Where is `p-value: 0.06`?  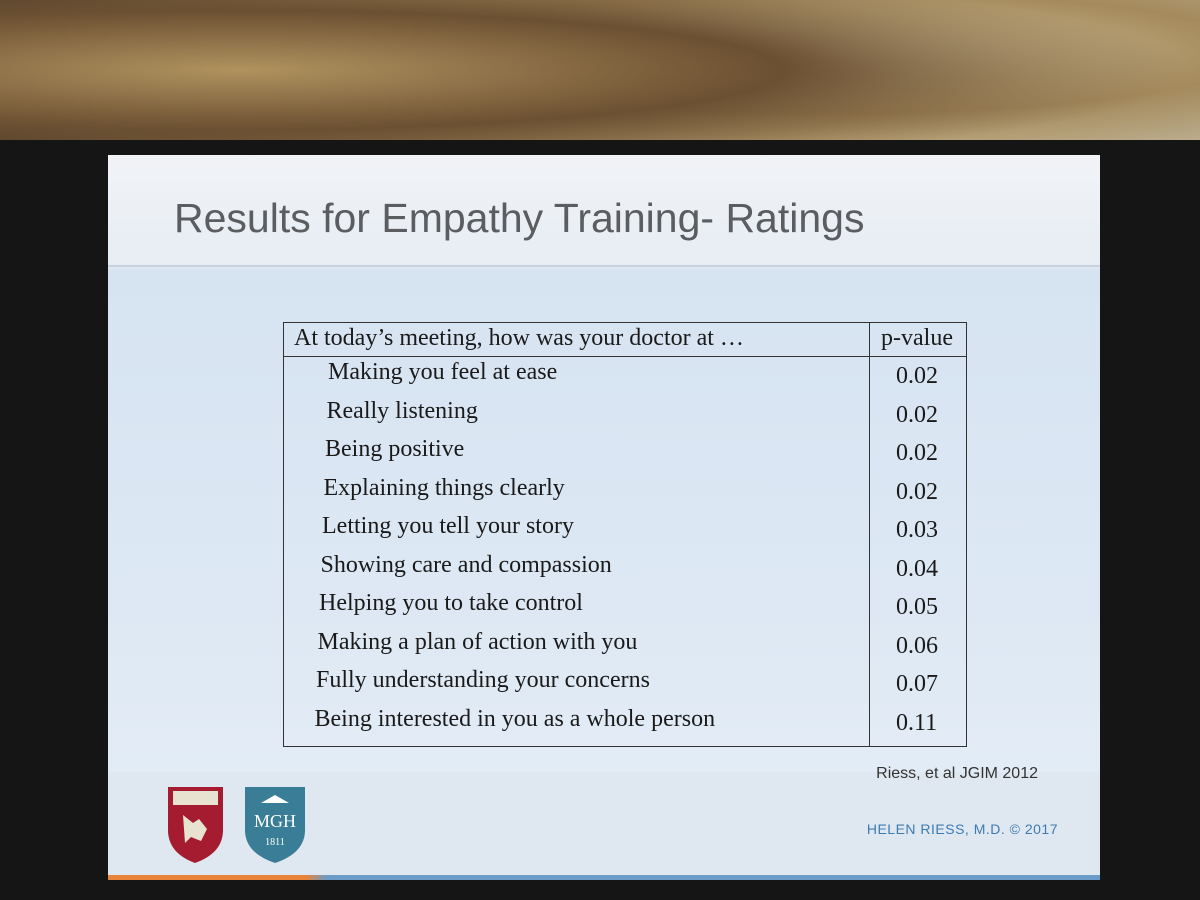
p-value: 0.06 is located at coordinates (917, 645).